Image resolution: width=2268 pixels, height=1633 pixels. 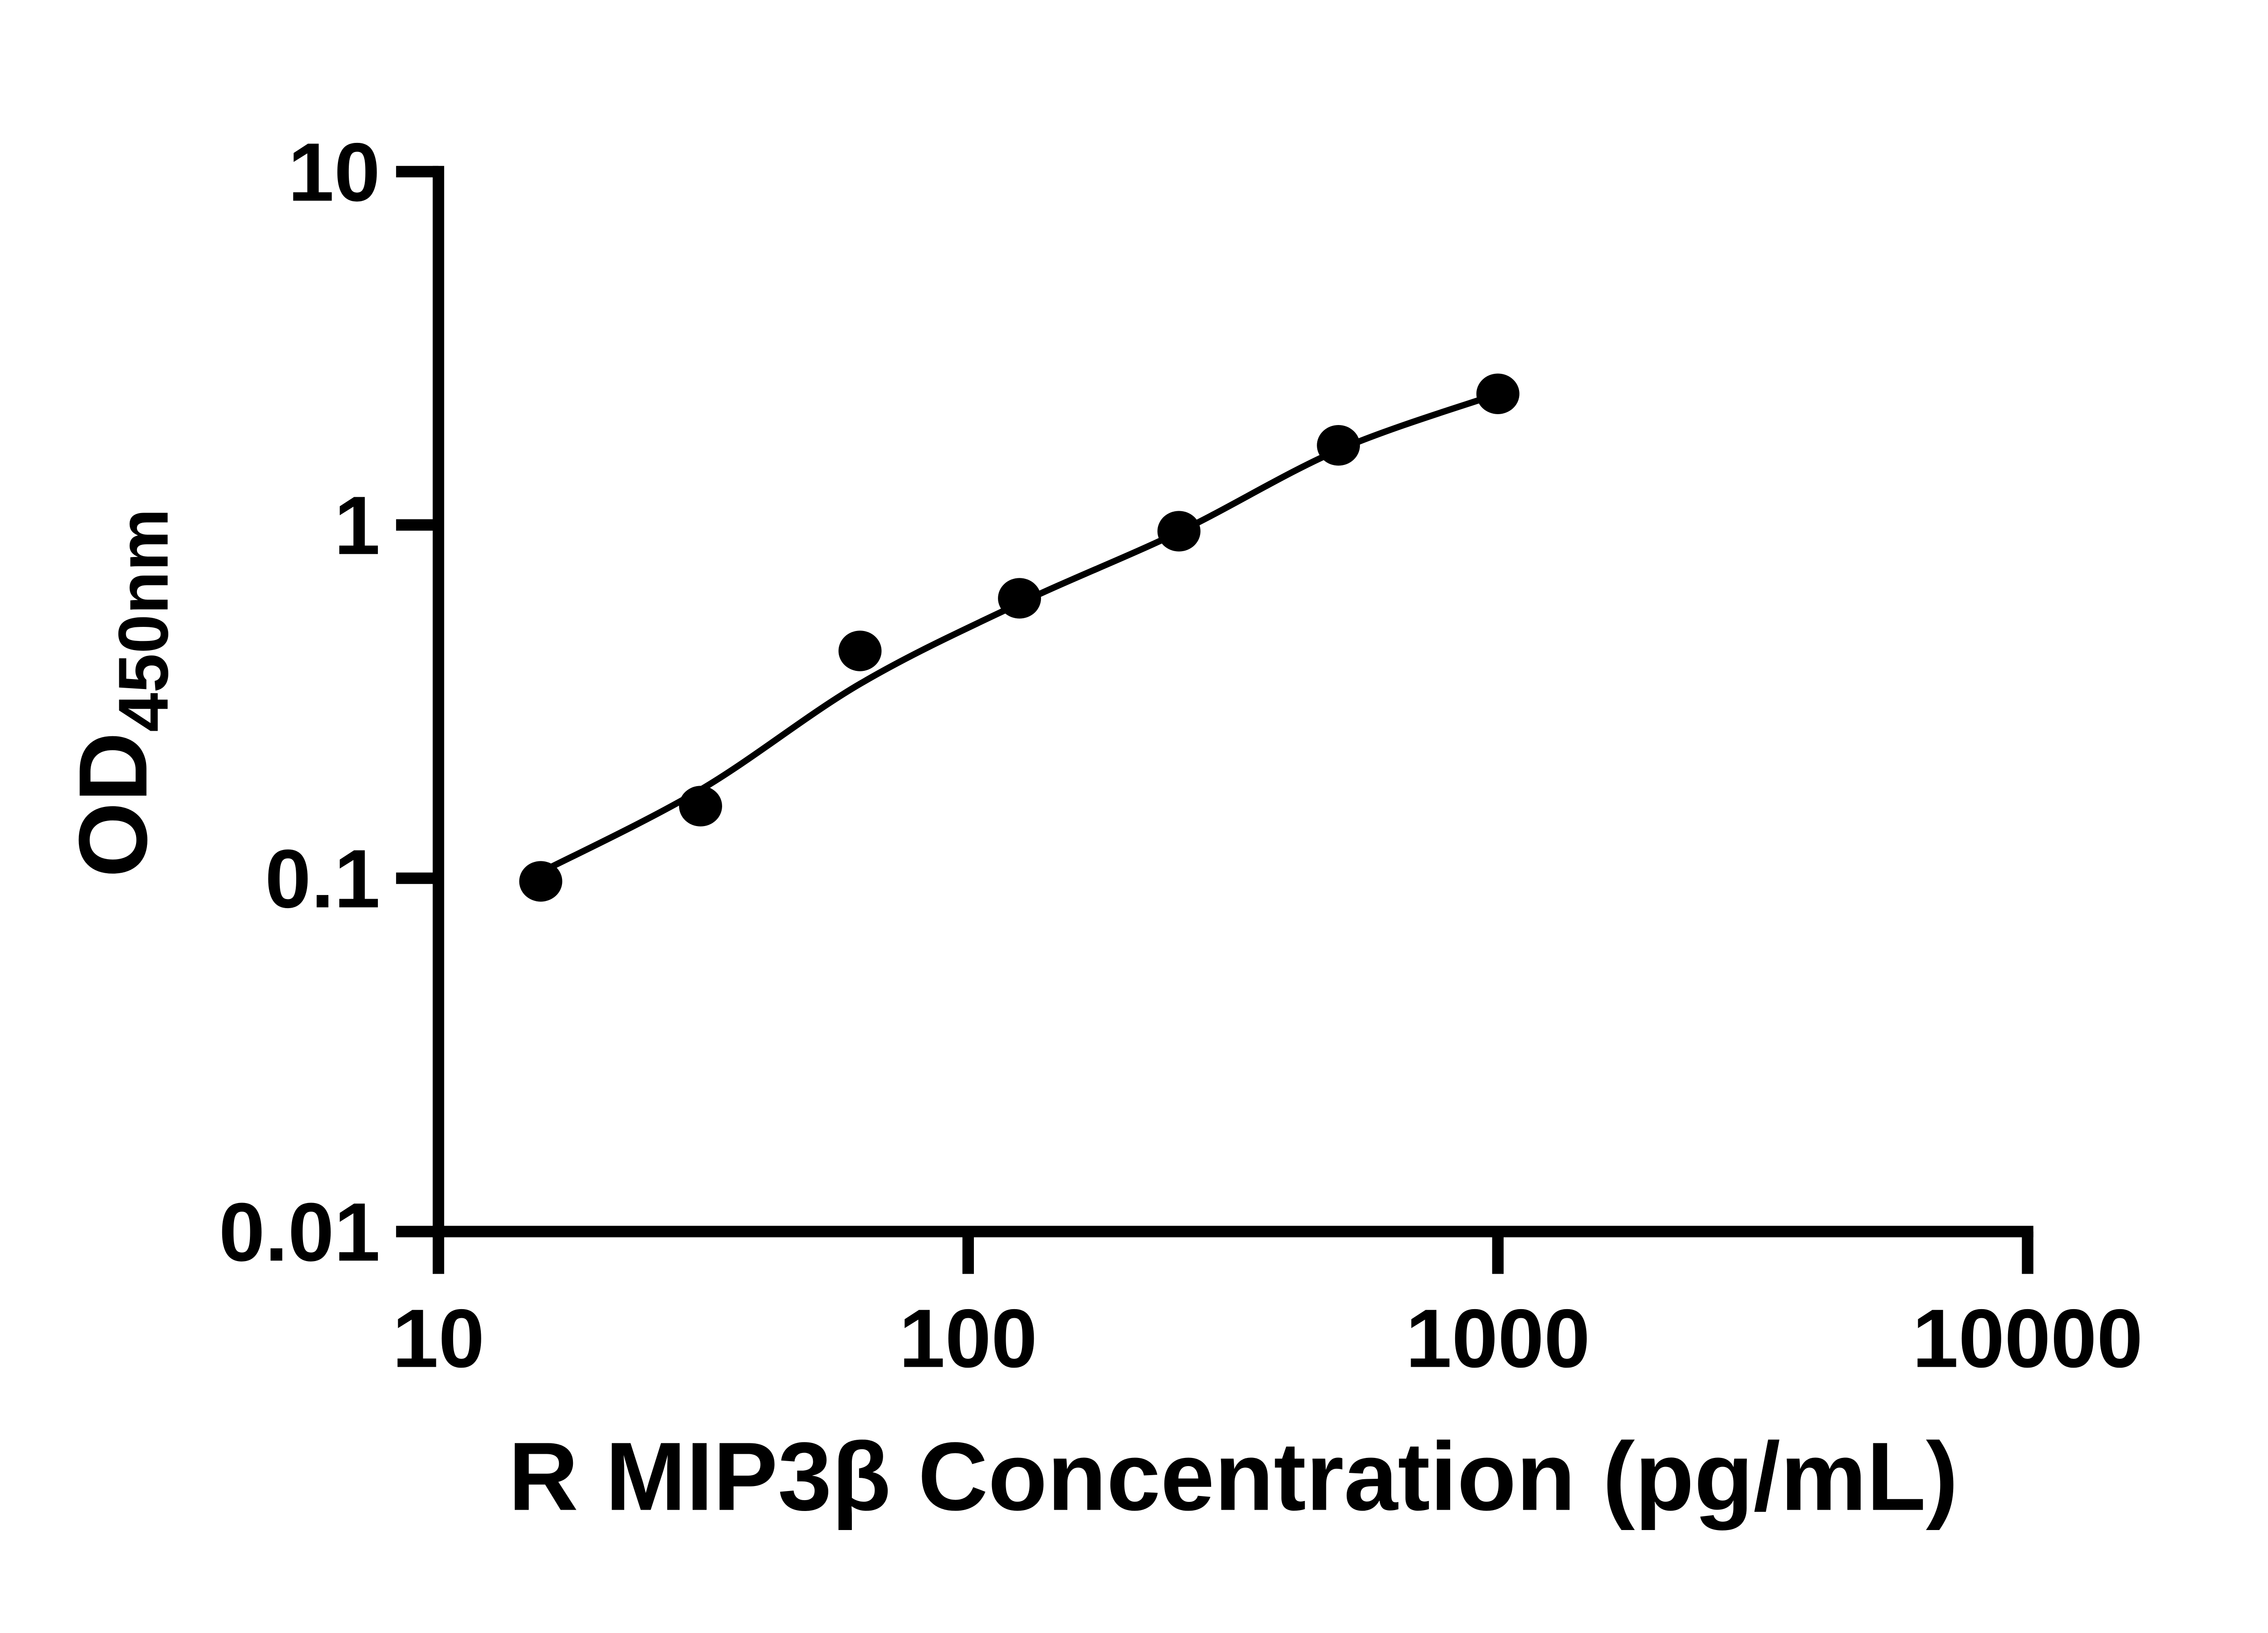 What do you see at coordinates (438, 1338) in the screenshot?
I see `x-tick-label: 10` at bounding box center [438, 1338].